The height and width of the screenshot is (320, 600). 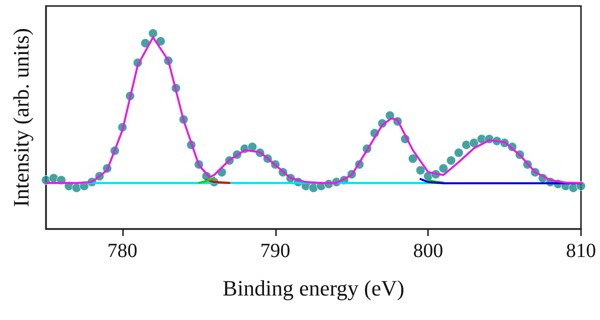 I want to click on y-axis-title: Intensity (arb. units), so click(x=21, y=118).